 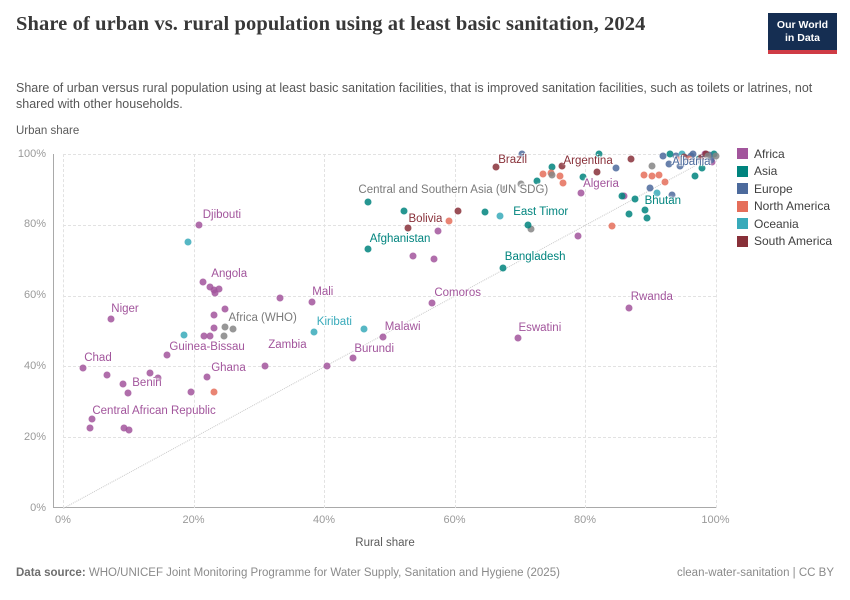 What do you see at coordinates (228, 368) in the screenshot?
I see `point-label: Ghana` at bounding box center [228, 368].